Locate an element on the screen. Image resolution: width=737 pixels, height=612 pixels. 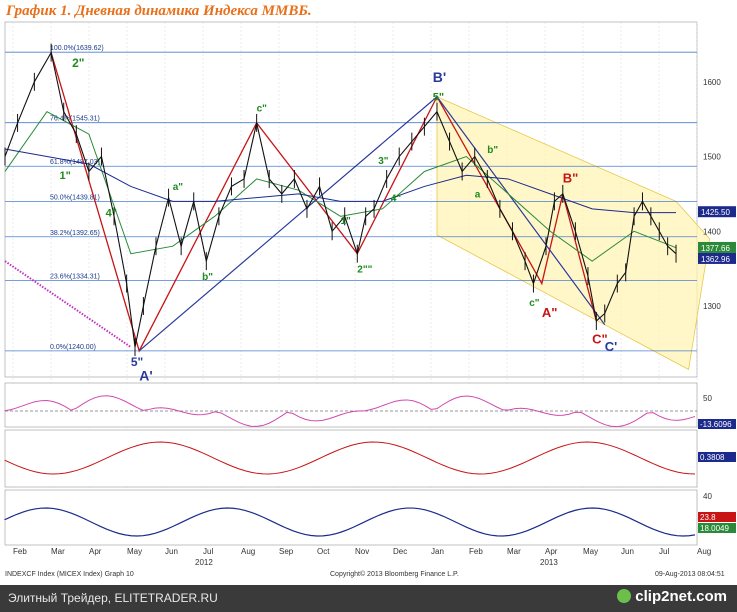
site-caption: Элитный Трейдер, ELITETRADER.RU is located at coordinates (113, 598).